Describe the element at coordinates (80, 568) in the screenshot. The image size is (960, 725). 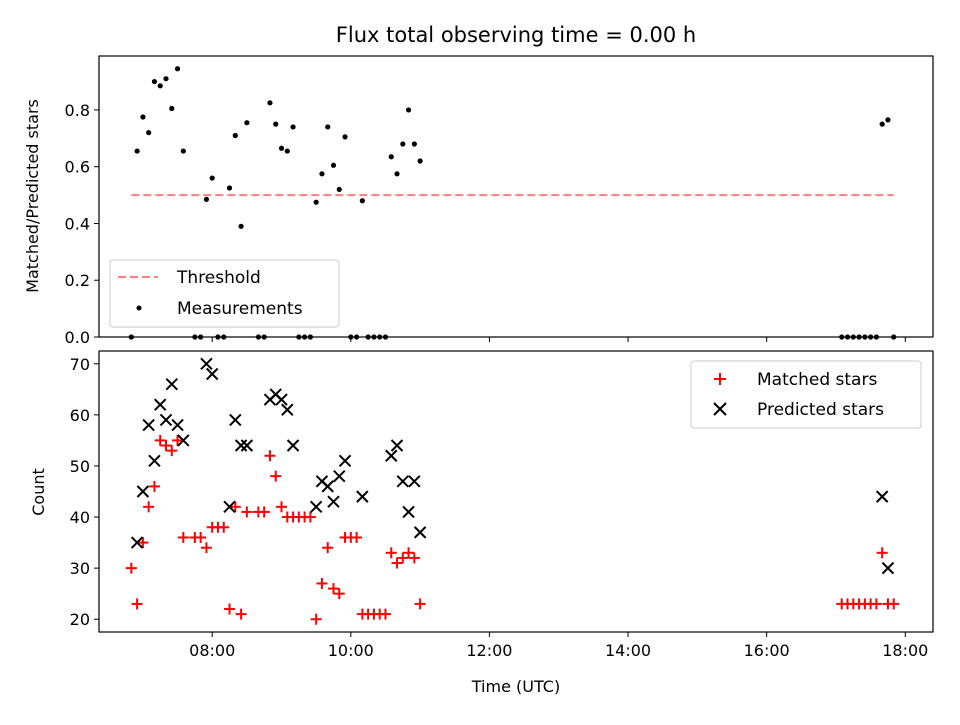
I see `y-tick-label: 30` at that location.